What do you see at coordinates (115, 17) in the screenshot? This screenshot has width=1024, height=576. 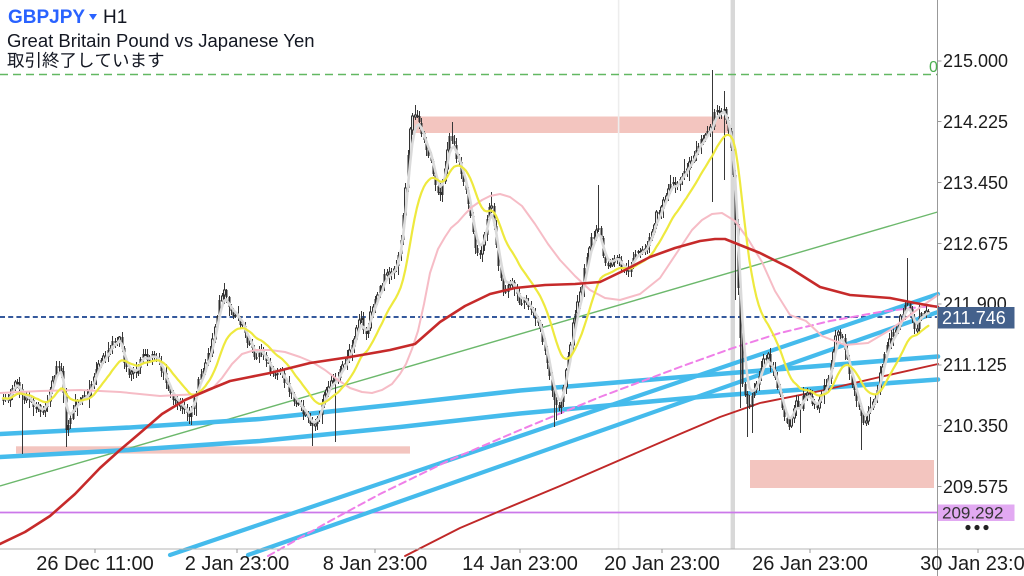 I see `svg-text: H1` at bounding box center [115, 17].